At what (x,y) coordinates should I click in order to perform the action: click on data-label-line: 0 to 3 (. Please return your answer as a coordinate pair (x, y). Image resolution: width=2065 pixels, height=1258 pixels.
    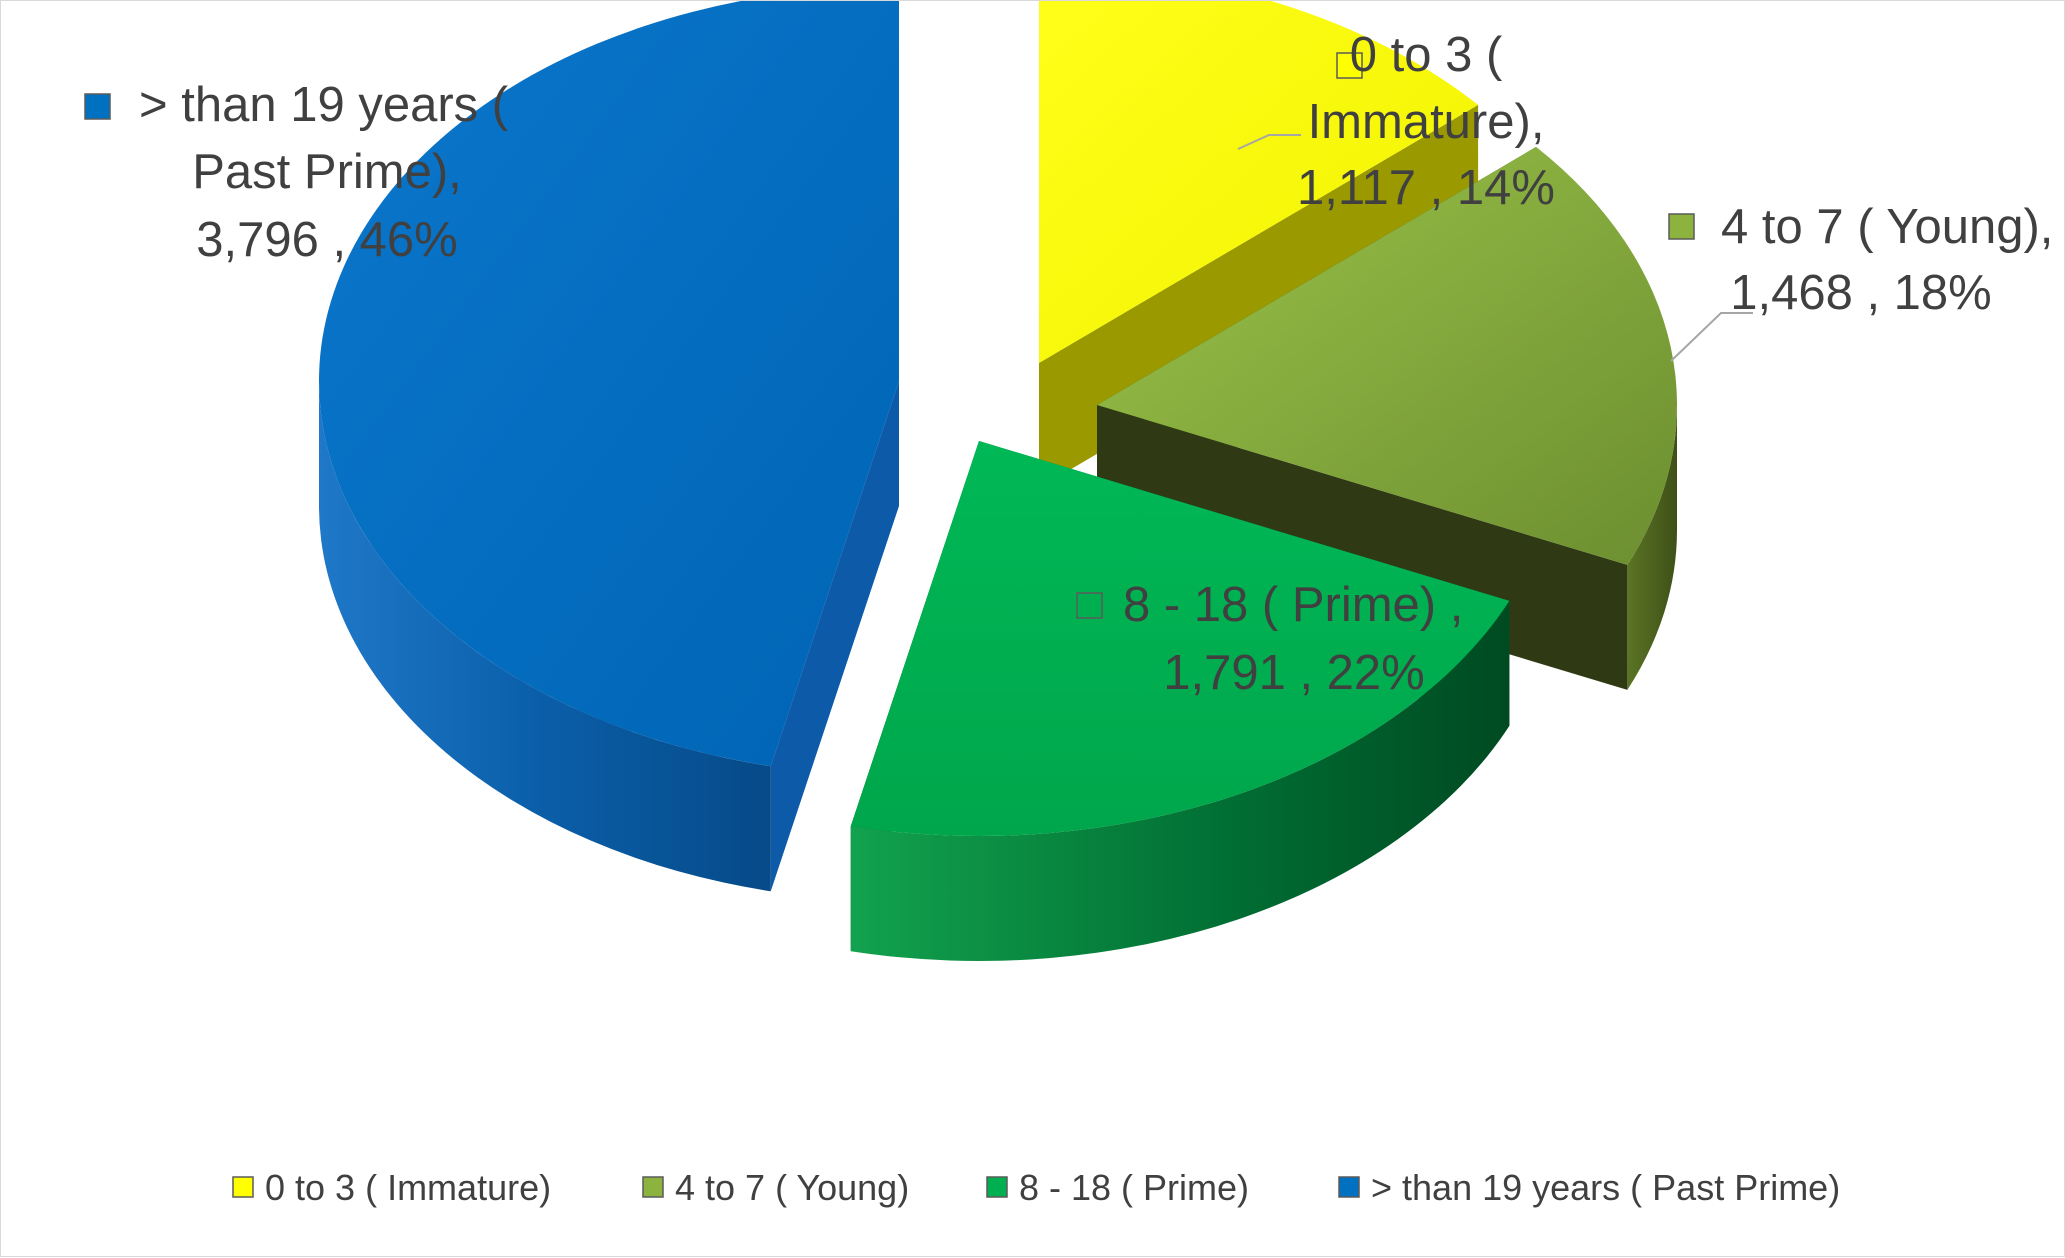
    Looking at the image, I should click on (1426, 55).